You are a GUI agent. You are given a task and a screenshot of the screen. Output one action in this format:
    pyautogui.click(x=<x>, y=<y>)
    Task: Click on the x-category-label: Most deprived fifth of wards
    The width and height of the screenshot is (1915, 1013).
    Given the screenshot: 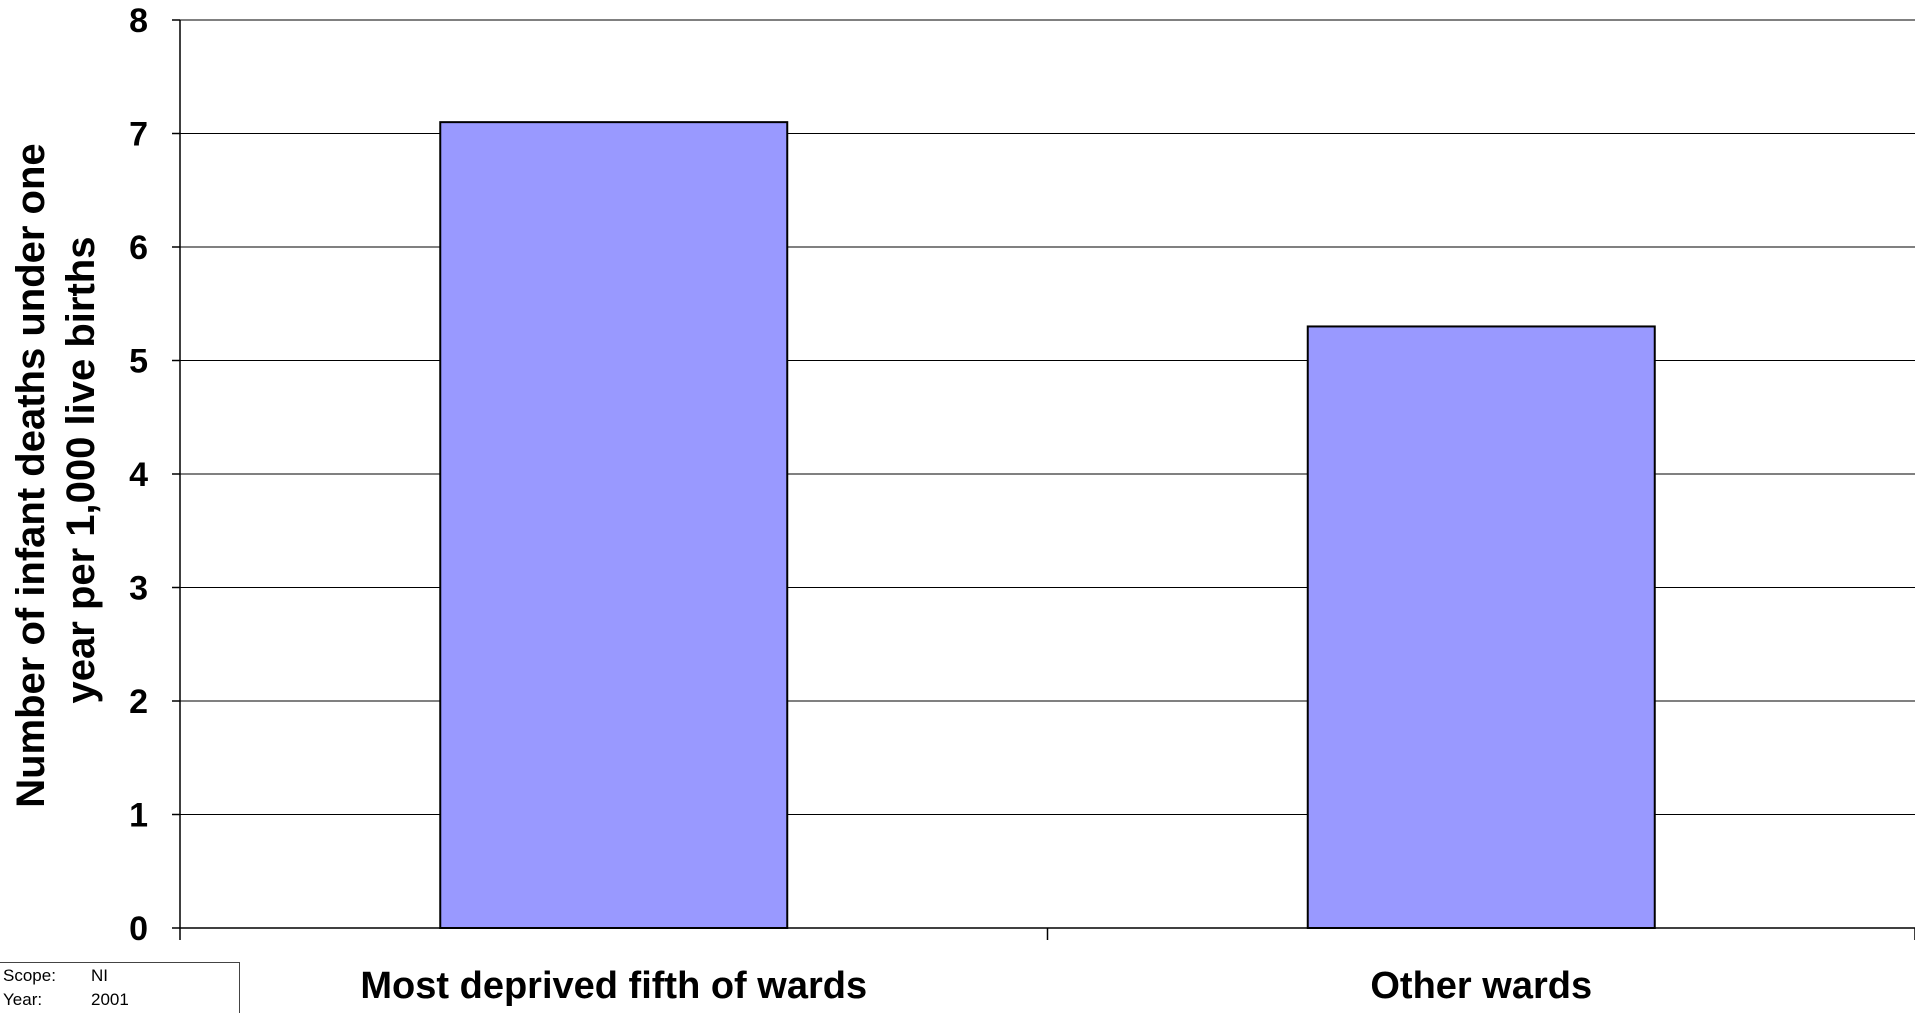 What is the action you would take?
    pyautogui.click(x=613, y=986)
    